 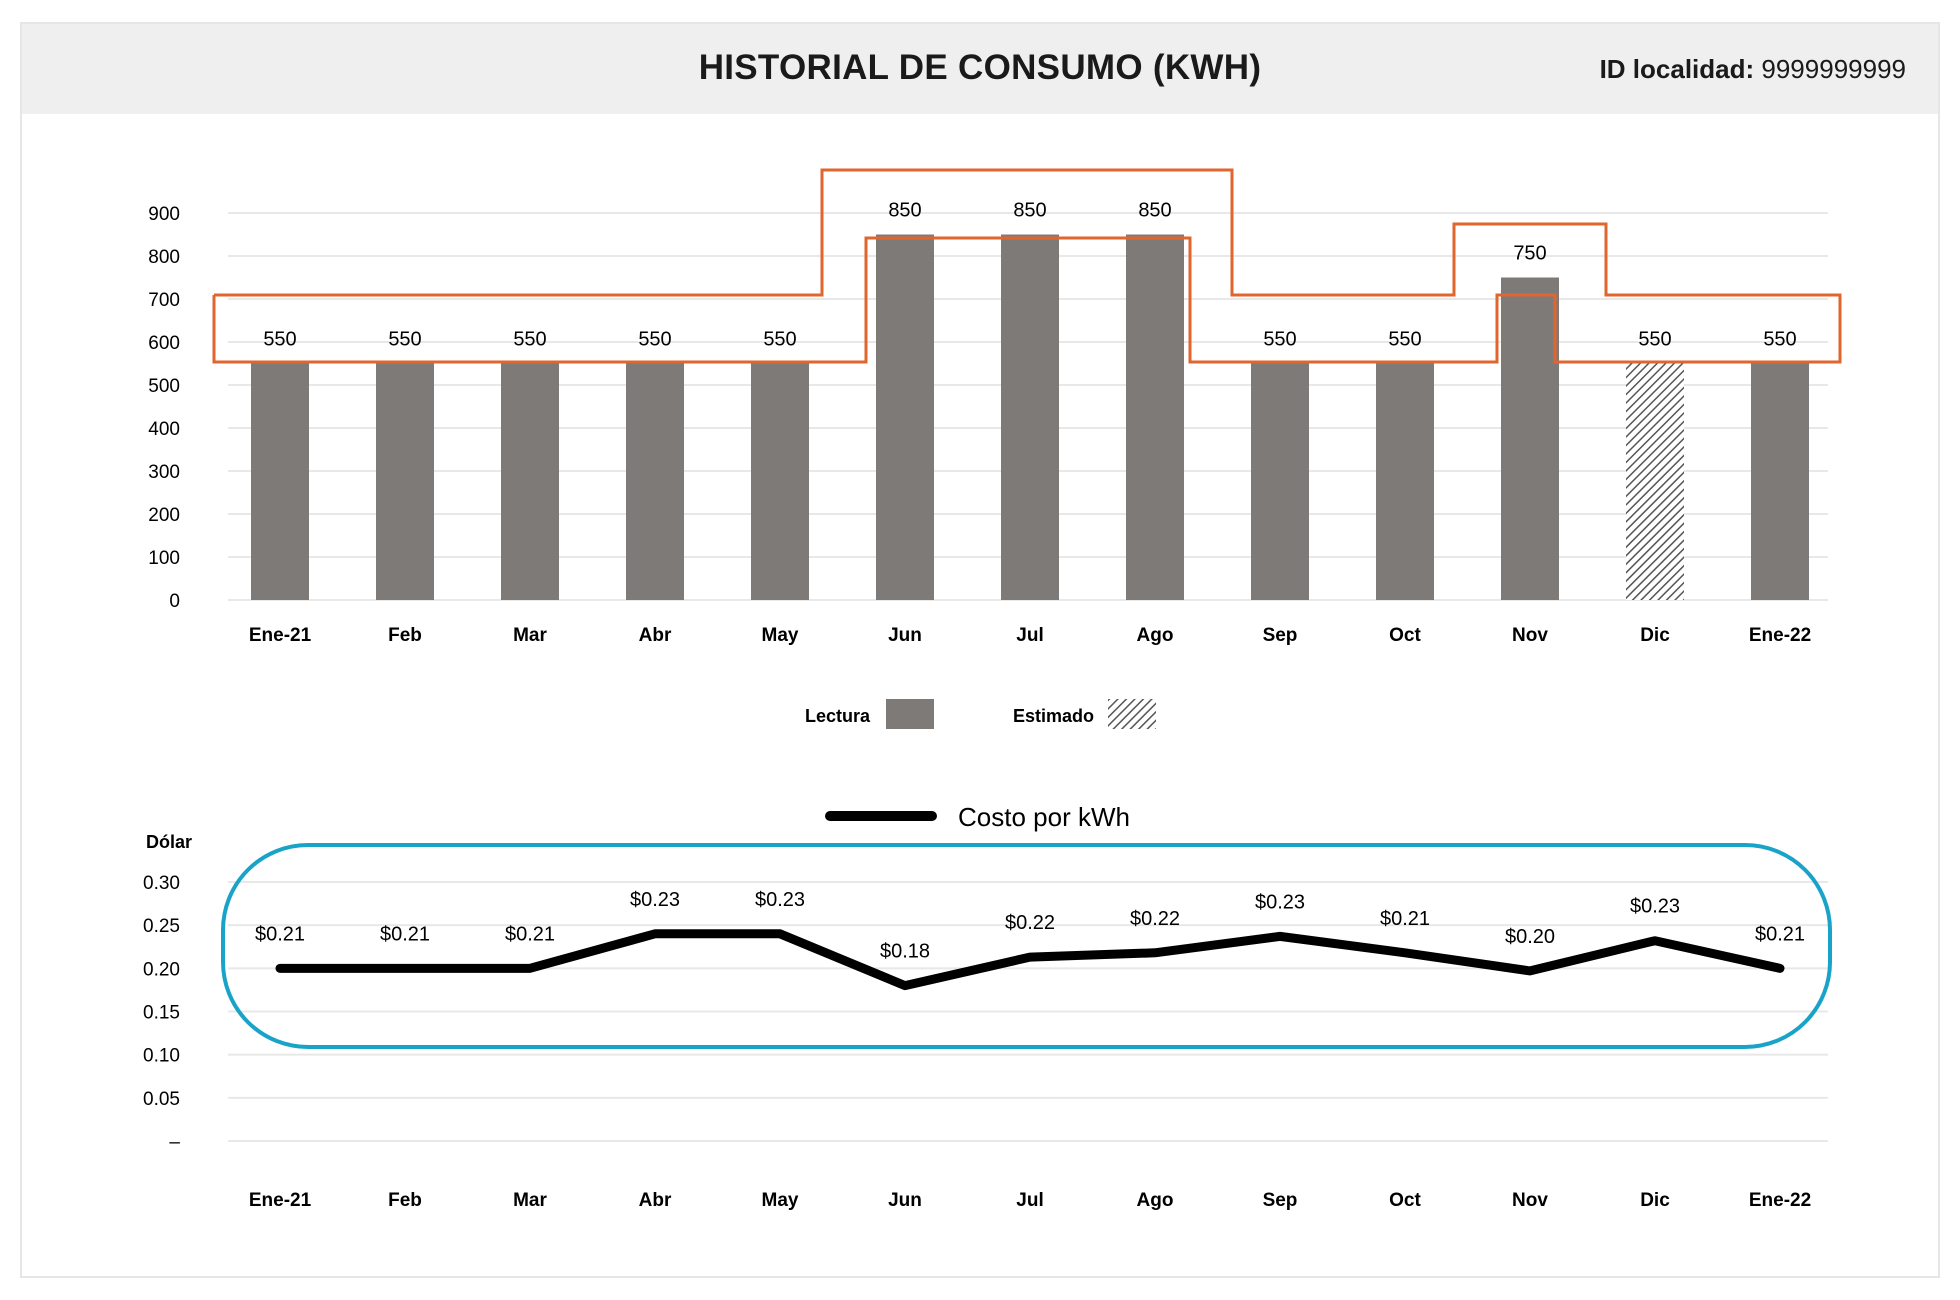 I want to click on line-y-tick-label: 0.30, so click(x=161, y=883).